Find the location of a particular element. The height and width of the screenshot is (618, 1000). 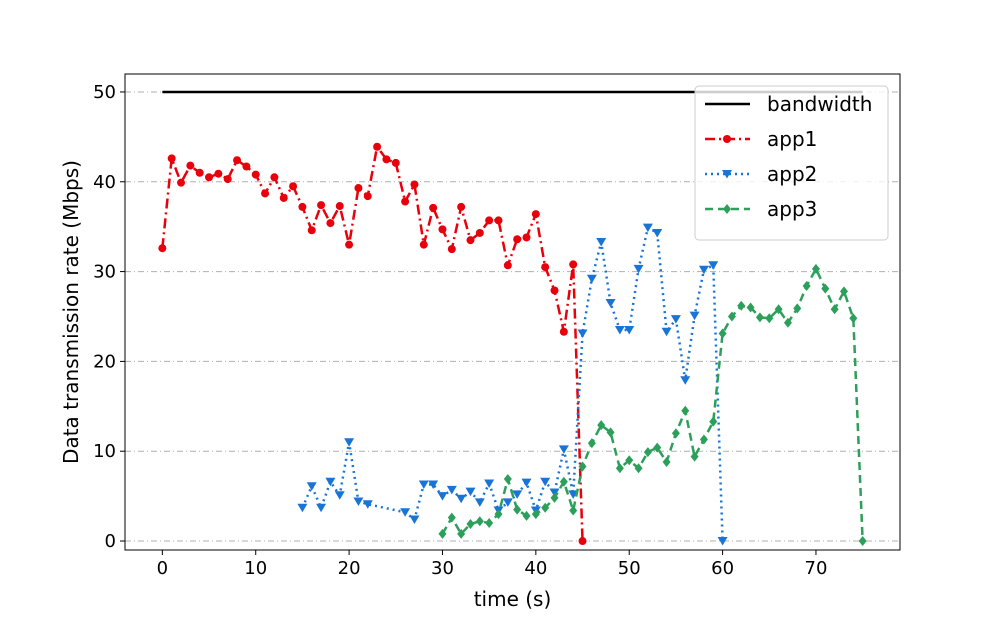

x-tick-label: 10 is located at coordinates (255, 568).